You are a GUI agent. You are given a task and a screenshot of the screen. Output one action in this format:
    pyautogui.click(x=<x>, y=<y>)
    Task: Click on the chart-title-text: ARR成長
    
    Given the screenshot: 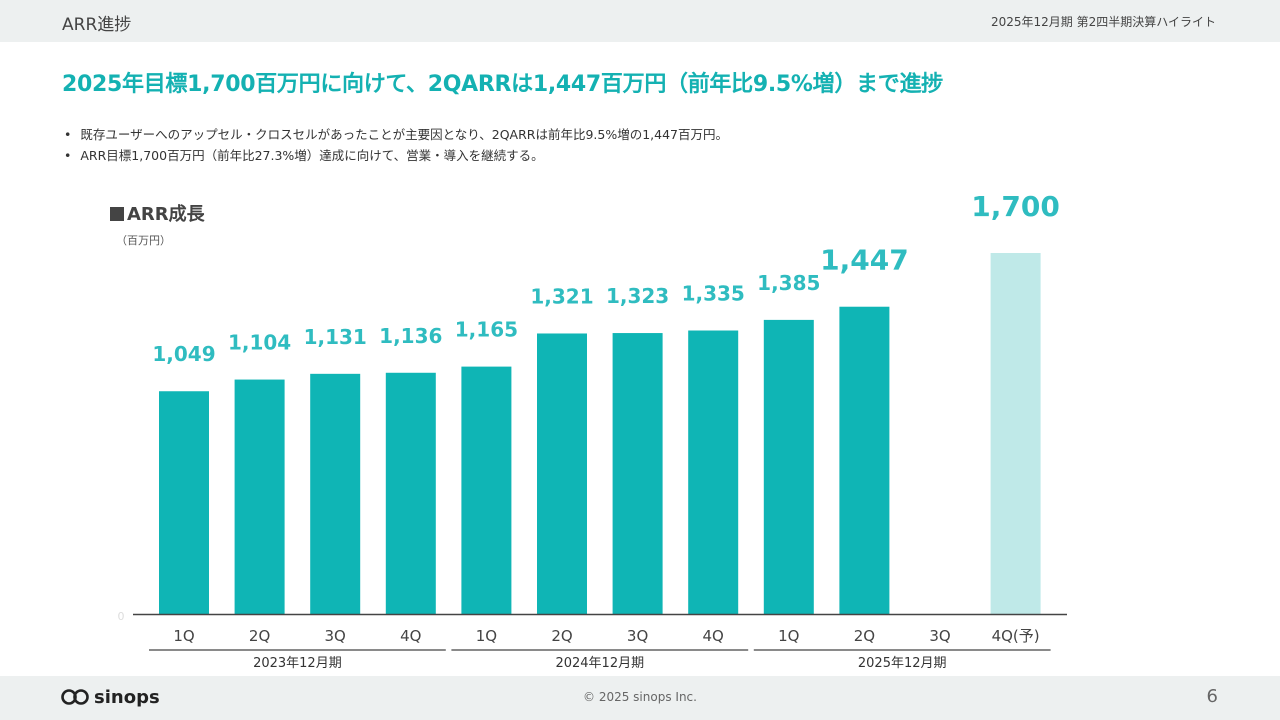 What is the action you would take?
    pyautogui.click(x=166, y=214)
    